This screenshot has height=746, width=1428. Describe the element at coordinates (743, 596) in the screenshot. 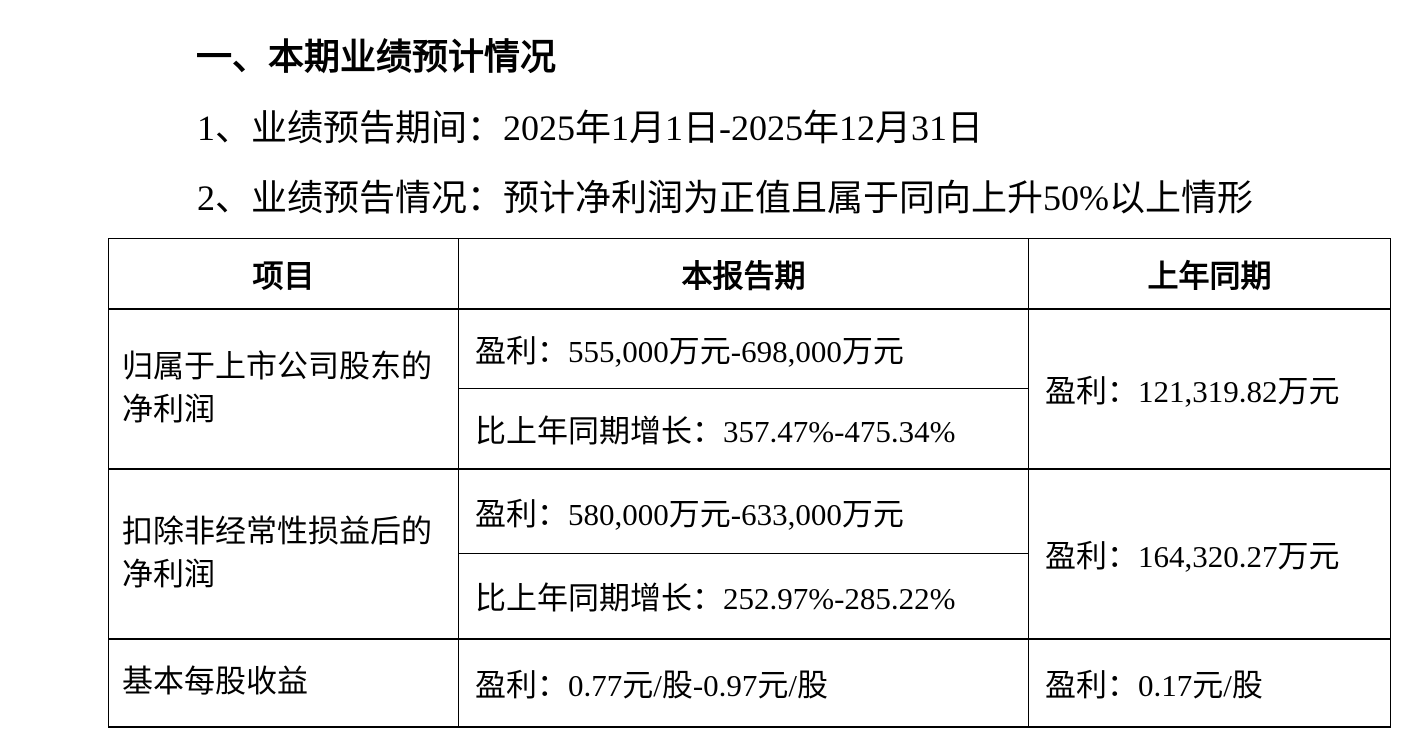

I see `cell-yoy-growth-range: 比上年同期增长：252.97%-285.22%` at that location.